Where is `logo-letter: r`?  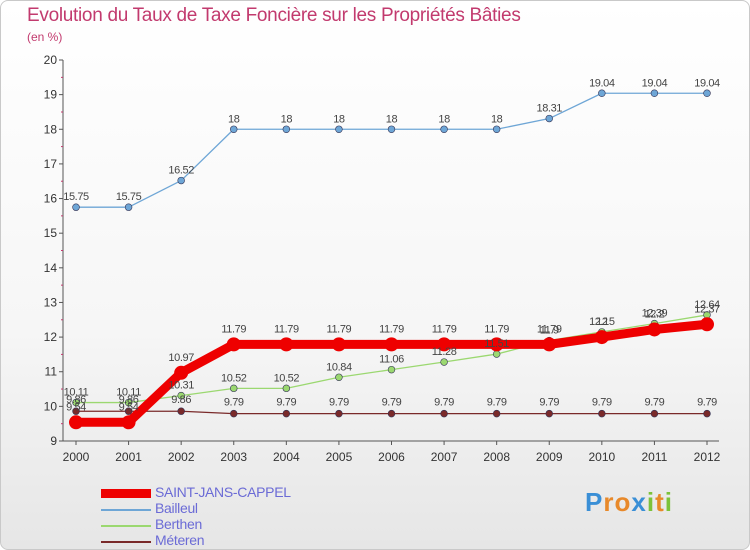 logo-letter: r is located at coordinates (609, 502).